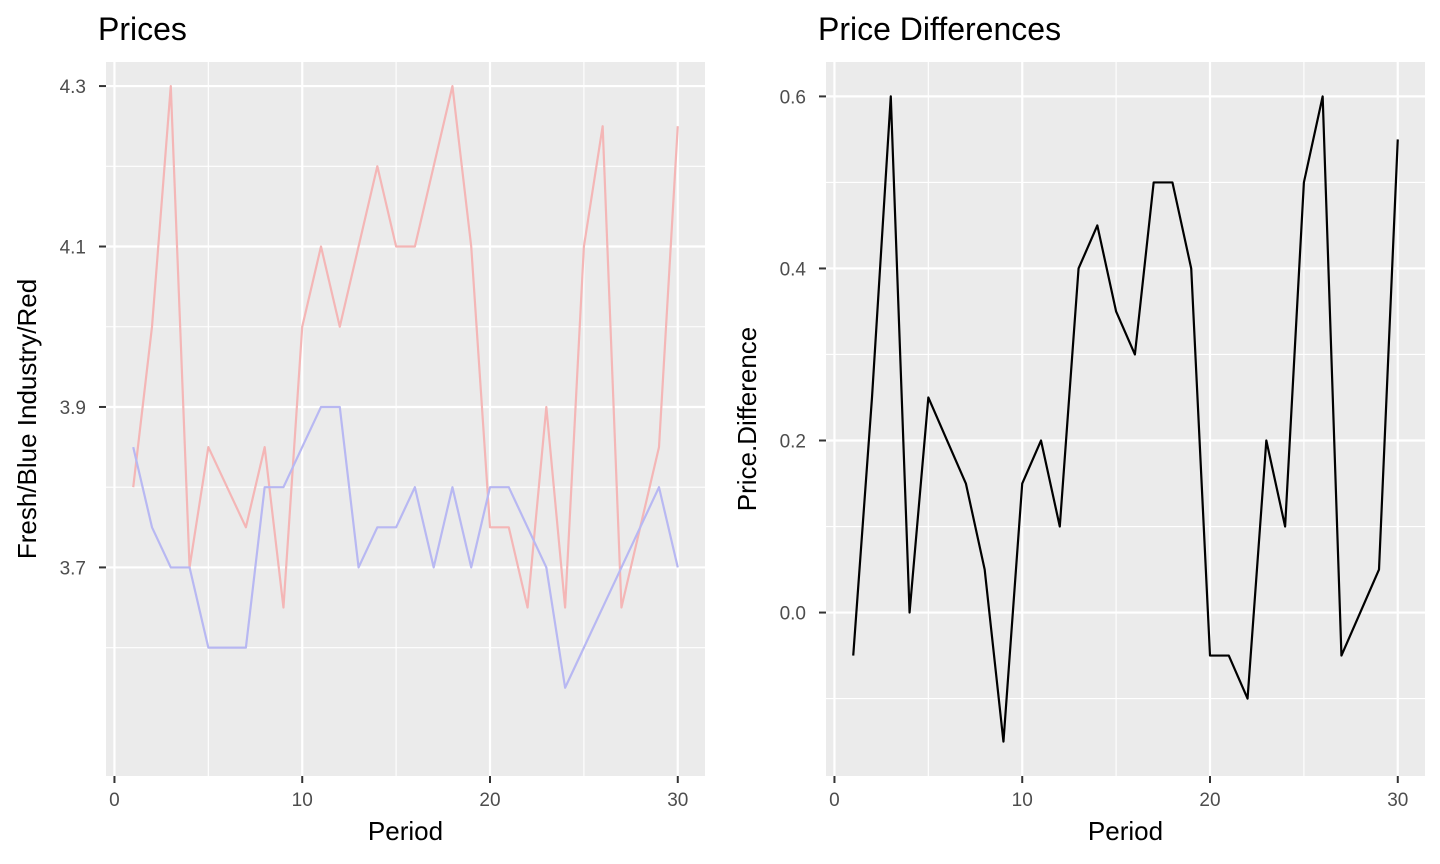  I want to click on y-axis-title: Fresh/Blue Industry/Red, so click(27, 419).